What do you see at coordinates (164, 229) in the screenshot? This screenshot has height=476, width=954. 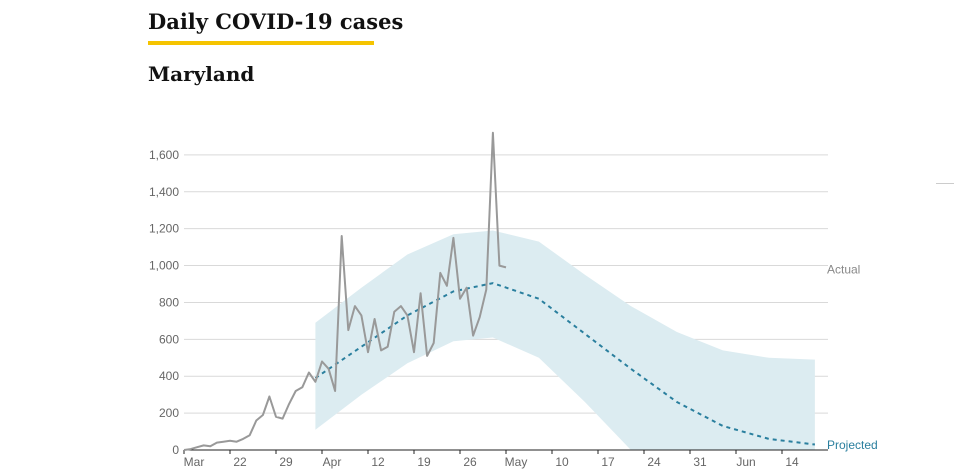 I see `y-tick-label: 1,200` at bounding box center [164, 229].